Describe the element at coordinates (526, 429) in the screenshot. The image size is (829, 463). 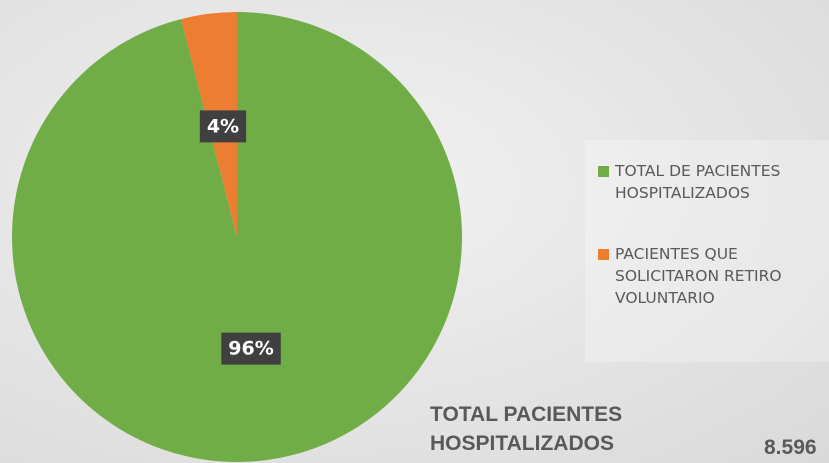
I see `annotation-label: TOTAL PACIENTES HOSPITALIZADOS` at that location.